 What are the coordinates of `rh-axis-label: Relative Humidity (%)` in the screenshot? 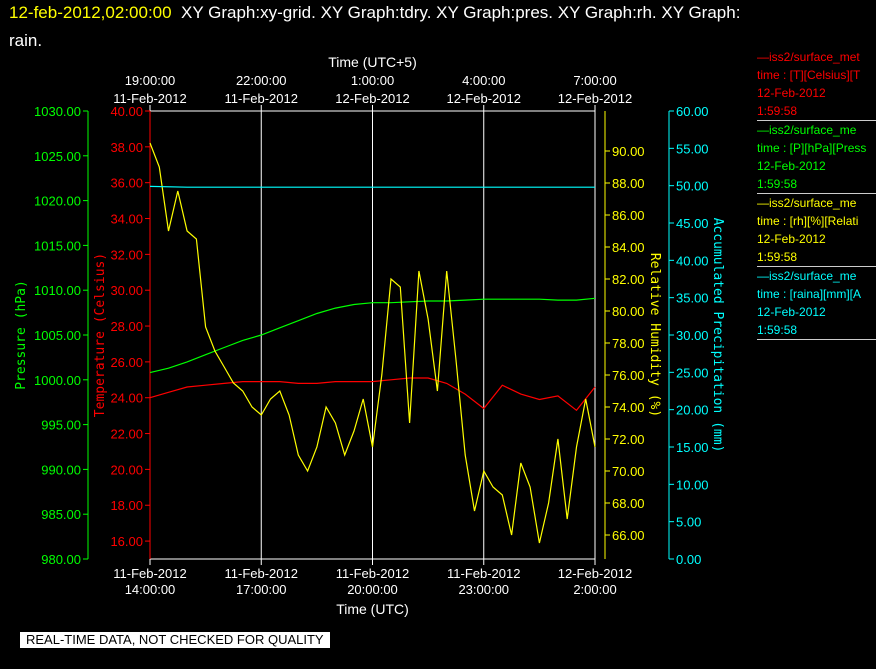 It's located at (654, 335).